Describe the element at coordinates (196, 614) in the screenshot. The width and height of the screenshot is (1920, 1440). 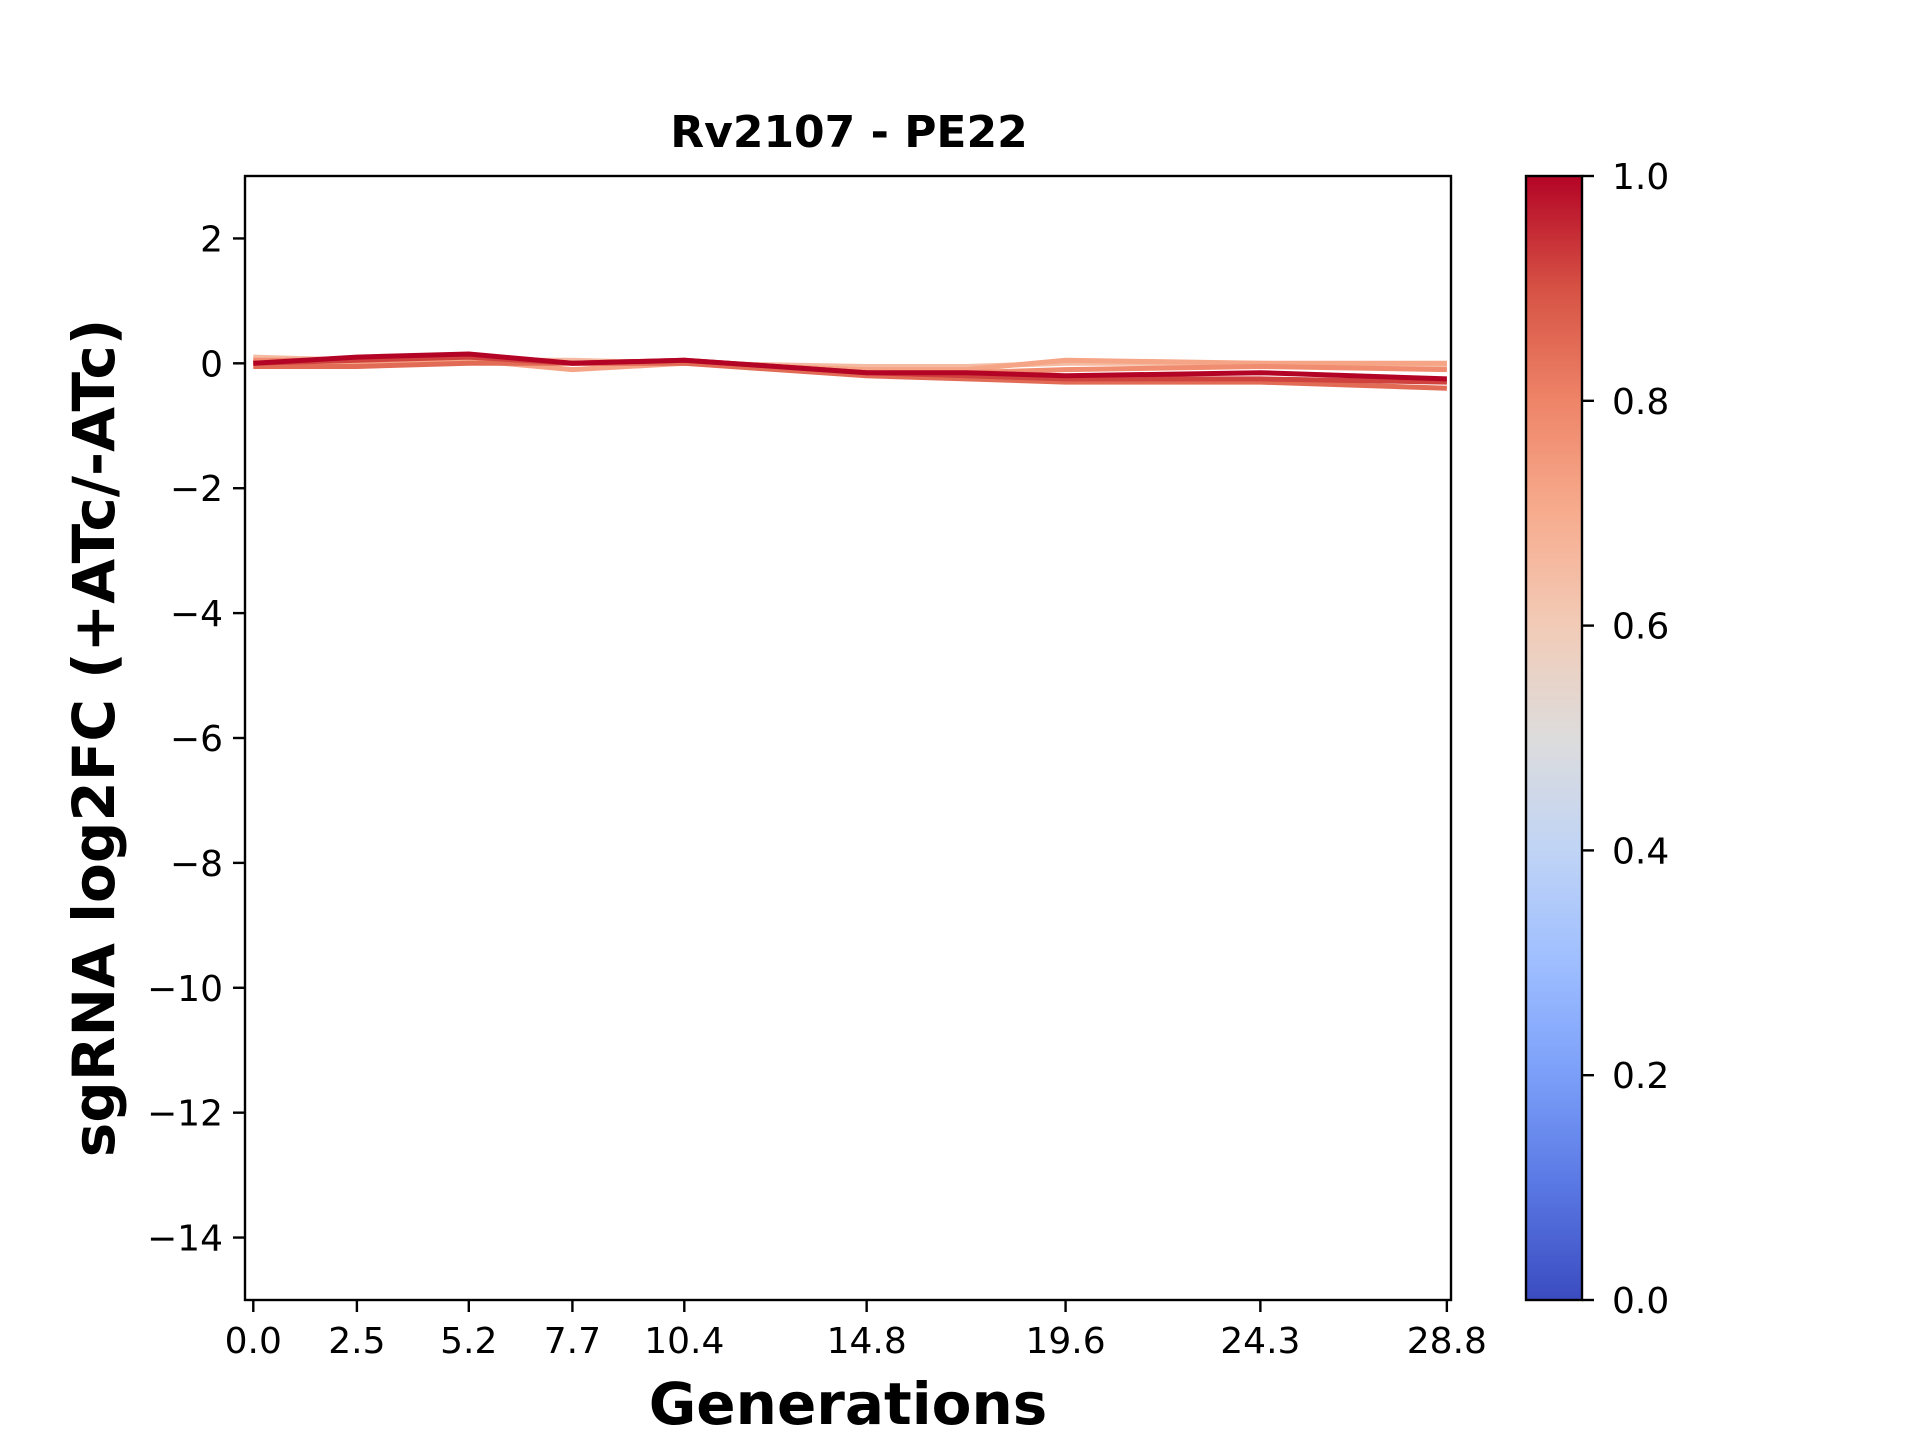
I see `y-tick-label: −4` at that location.